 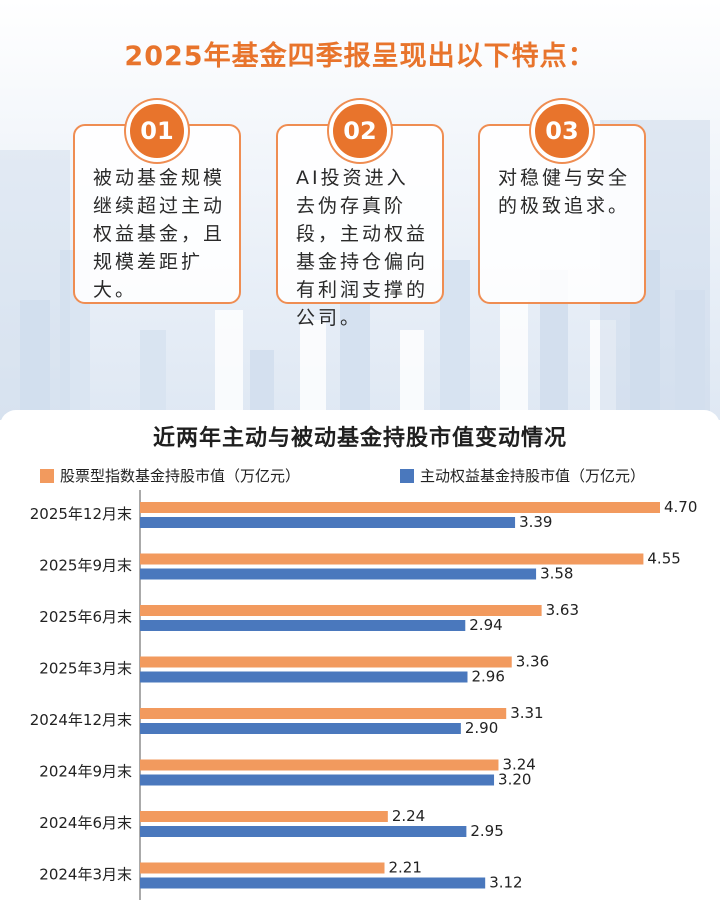 What do you see at coordinates (85, 617) in the screenshot?
I see `category-tick-label: 2025年6月末` at bounding box center [85, 617].